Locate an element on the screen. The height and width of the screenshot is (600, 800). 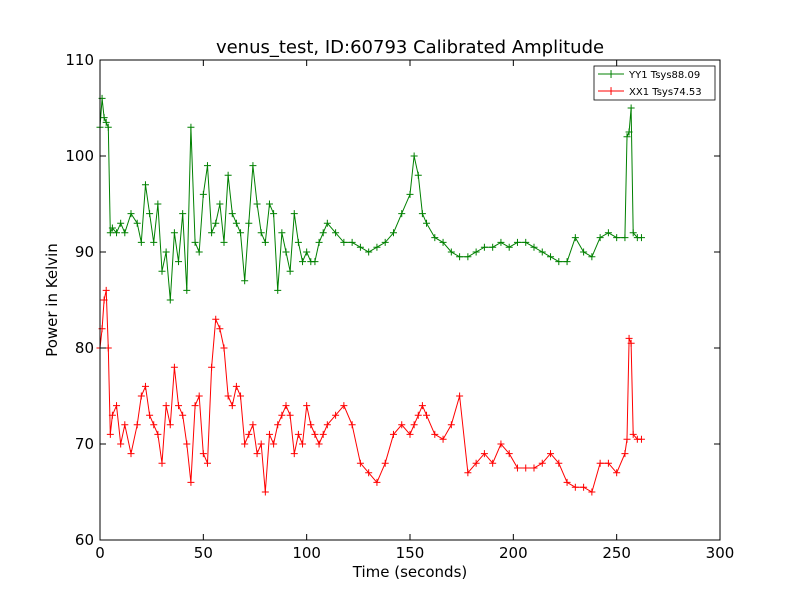
x-tick-label: 300 is located at coordinates (720, 553).